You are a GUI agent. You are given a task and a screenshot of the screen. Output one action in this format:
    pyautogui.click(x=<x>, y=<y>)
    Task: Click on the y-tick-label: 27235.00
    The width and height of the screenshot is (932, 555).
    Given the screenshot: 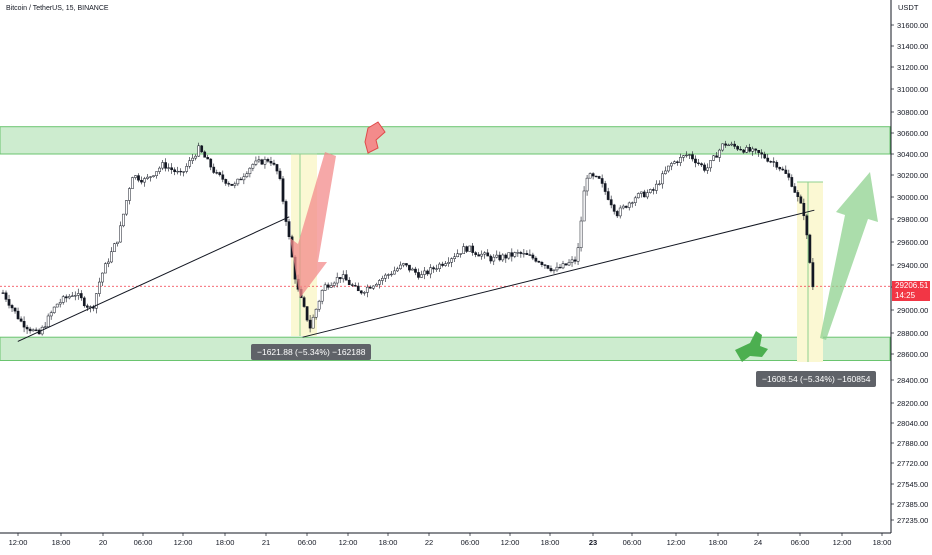 What is the action you would take?
    pyautogui.click(x=912, y=520)
    